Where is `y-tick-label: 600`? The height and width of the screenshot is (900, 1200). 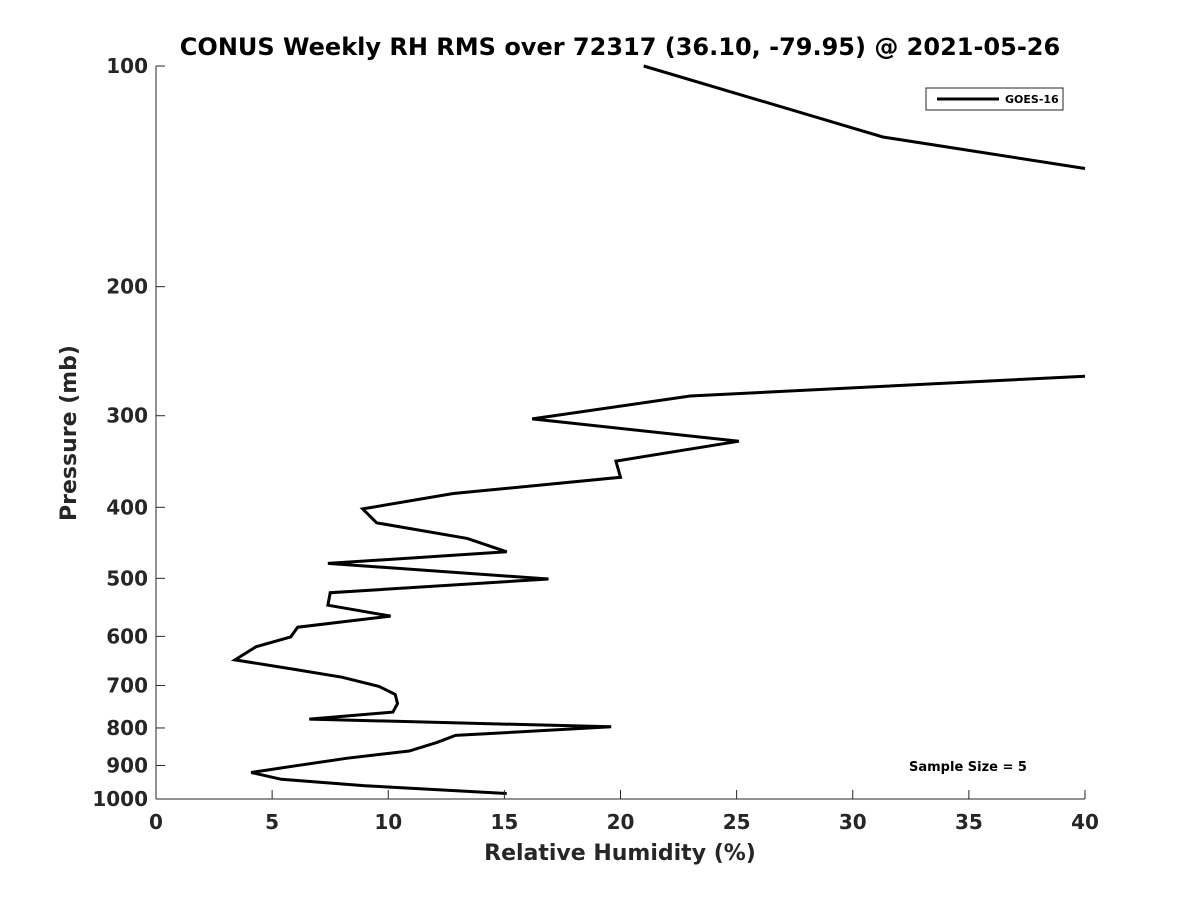
y-tick-label: 600 is located at coordinates (127, 636).